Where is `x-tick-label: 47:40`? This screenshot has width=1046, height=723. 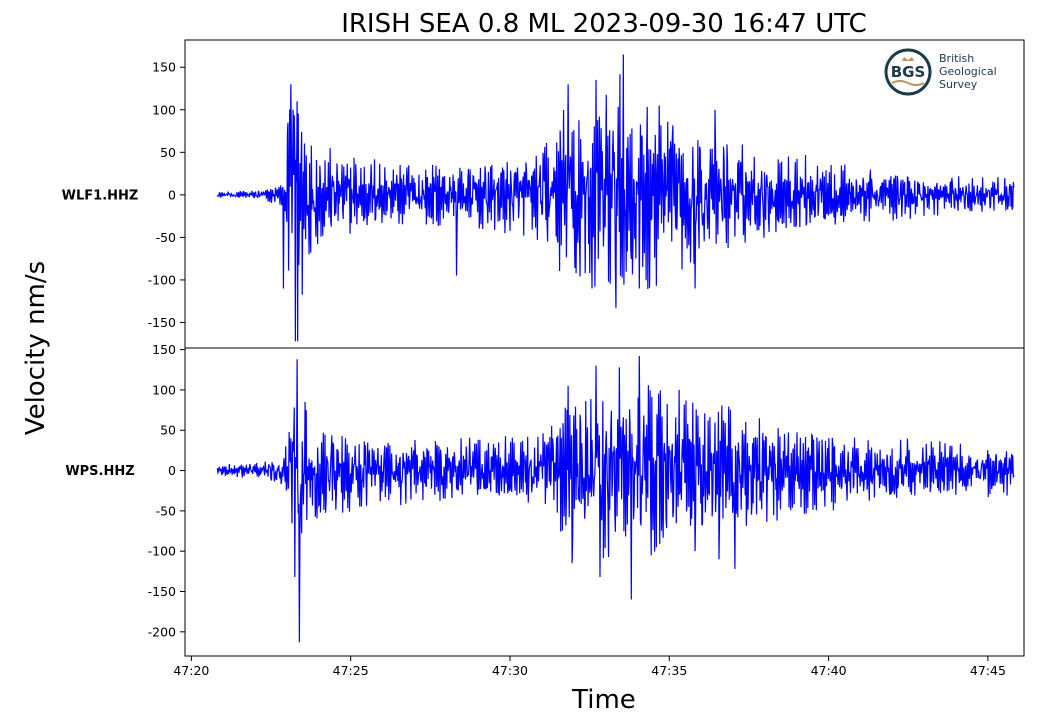 x-tick-label: 47:40 is located at coordinates (829, 670).